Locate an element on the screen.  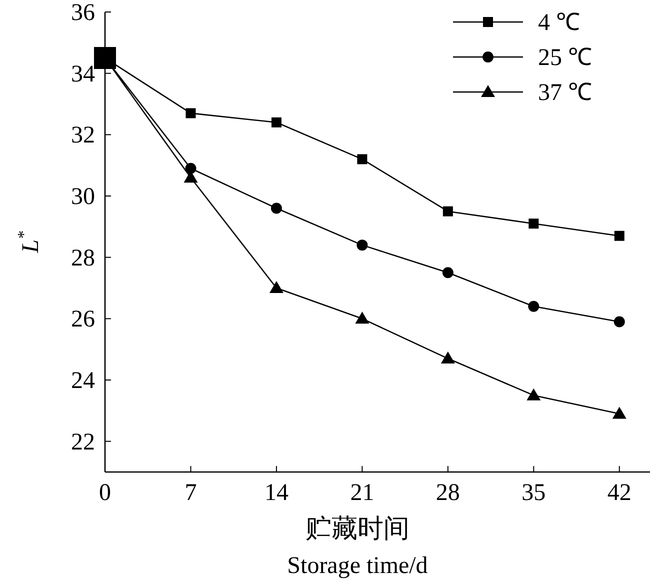
x-tick-label: 21 is located at coordinates (362, 493).